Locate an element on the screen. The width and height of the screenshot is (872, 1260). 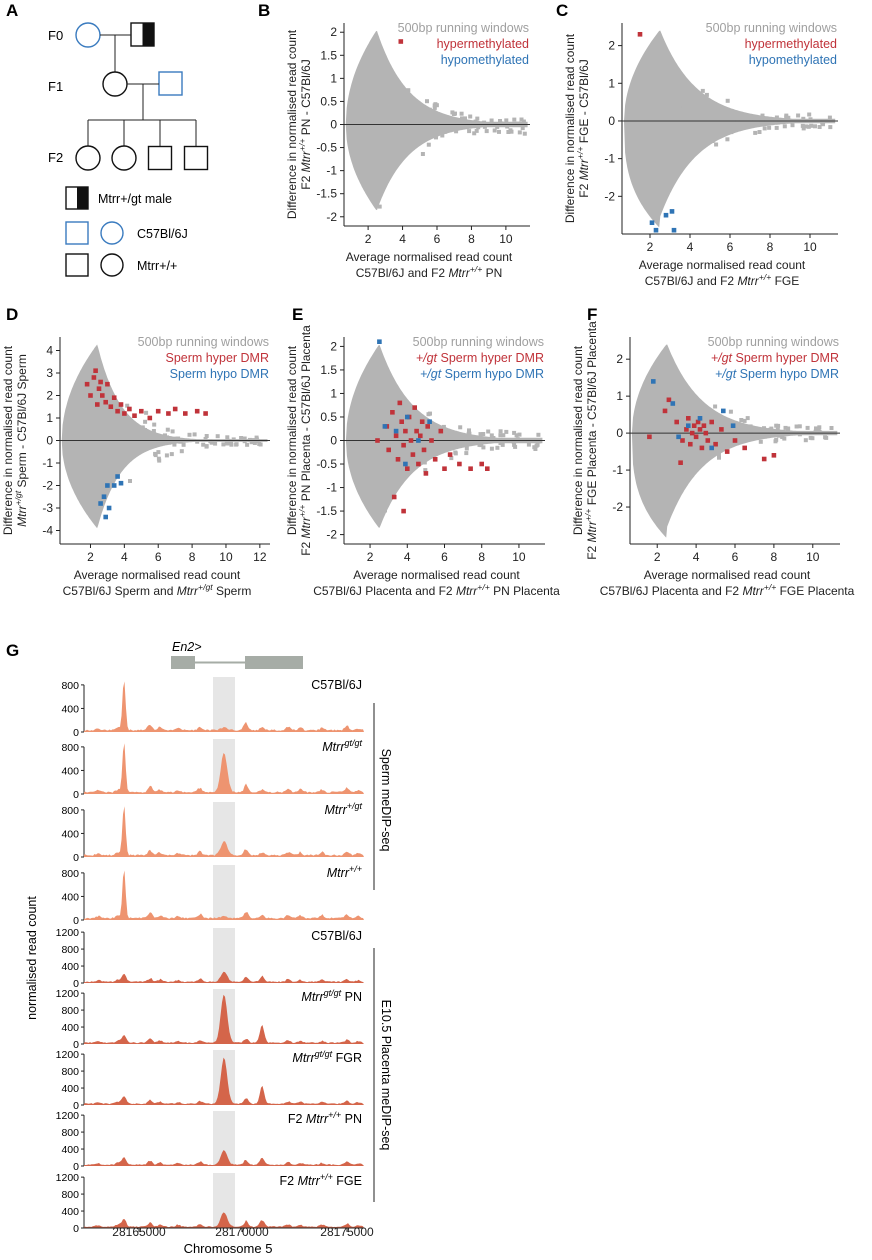
track: 0 400 800 C57Bl/6J is located at coordinates (212, 708).